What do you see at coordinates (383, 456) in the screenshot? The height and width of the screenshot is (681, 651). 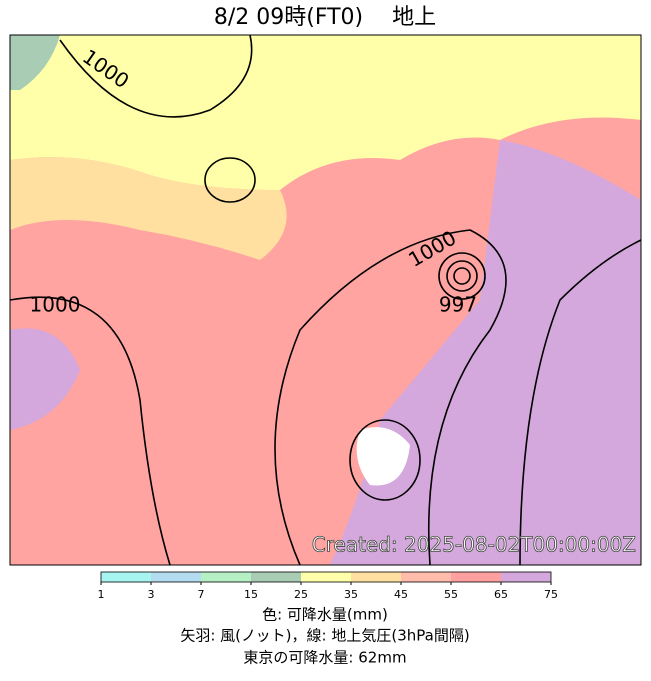 I see `extreme-zone` at bounding box center [383, 456].